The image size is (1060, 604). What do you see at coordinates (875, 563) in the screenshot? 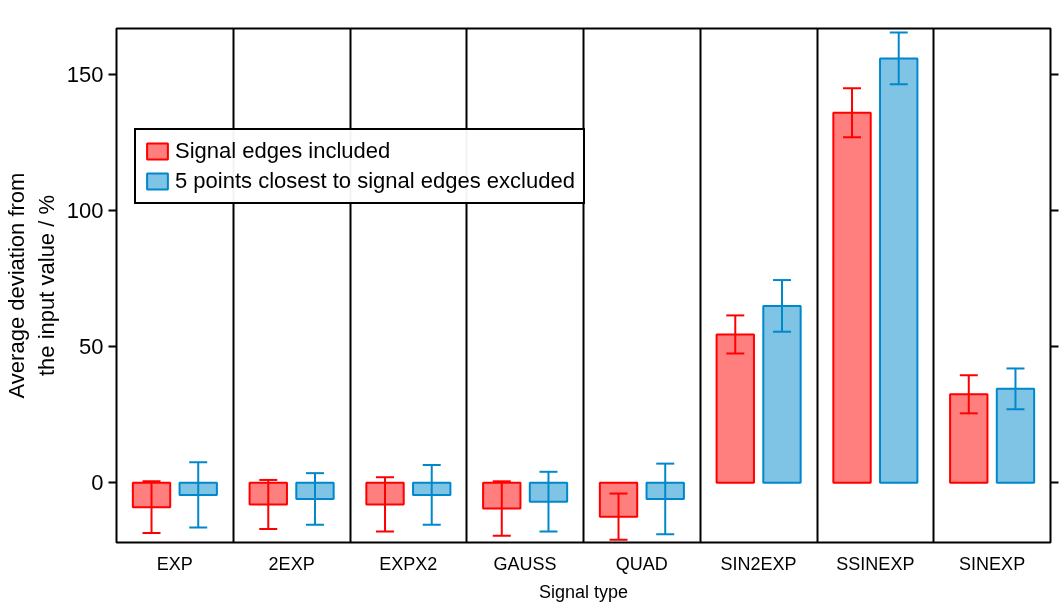
I see `x-tick-label: SSINEXP` at bounding box center [875, 563].